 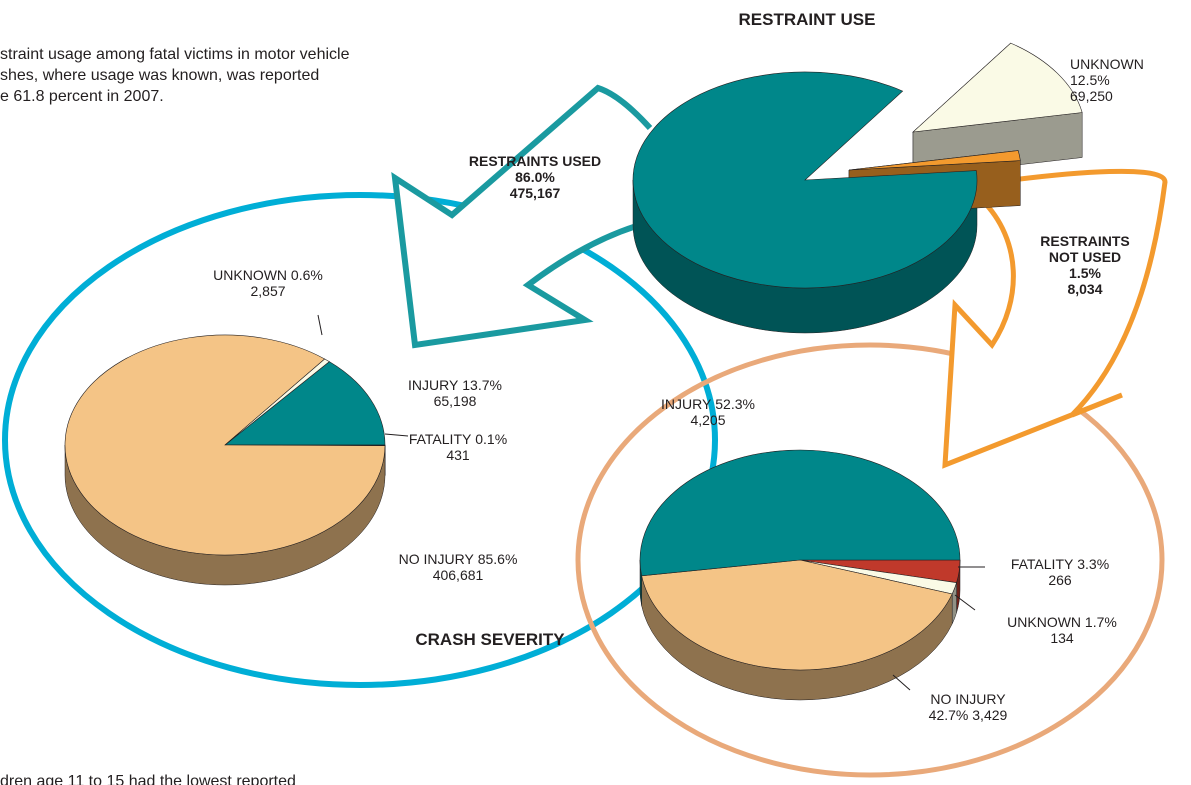 I want to click on label-line: RESTRAINTS NOT USED, so click(x=1085, y=249).